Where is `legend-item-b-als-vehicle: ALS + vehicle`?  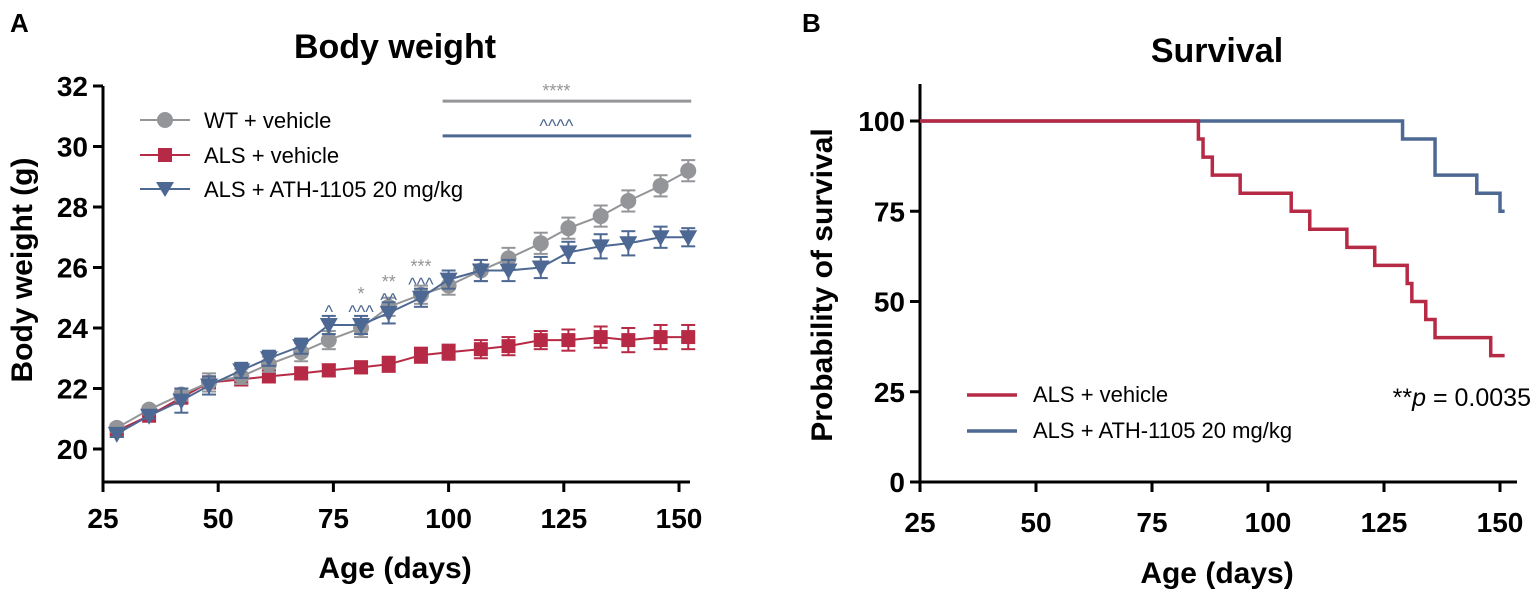
legend-item-b-als-vehicle: ALS + vehicle is located at coordinates (1067, 394).